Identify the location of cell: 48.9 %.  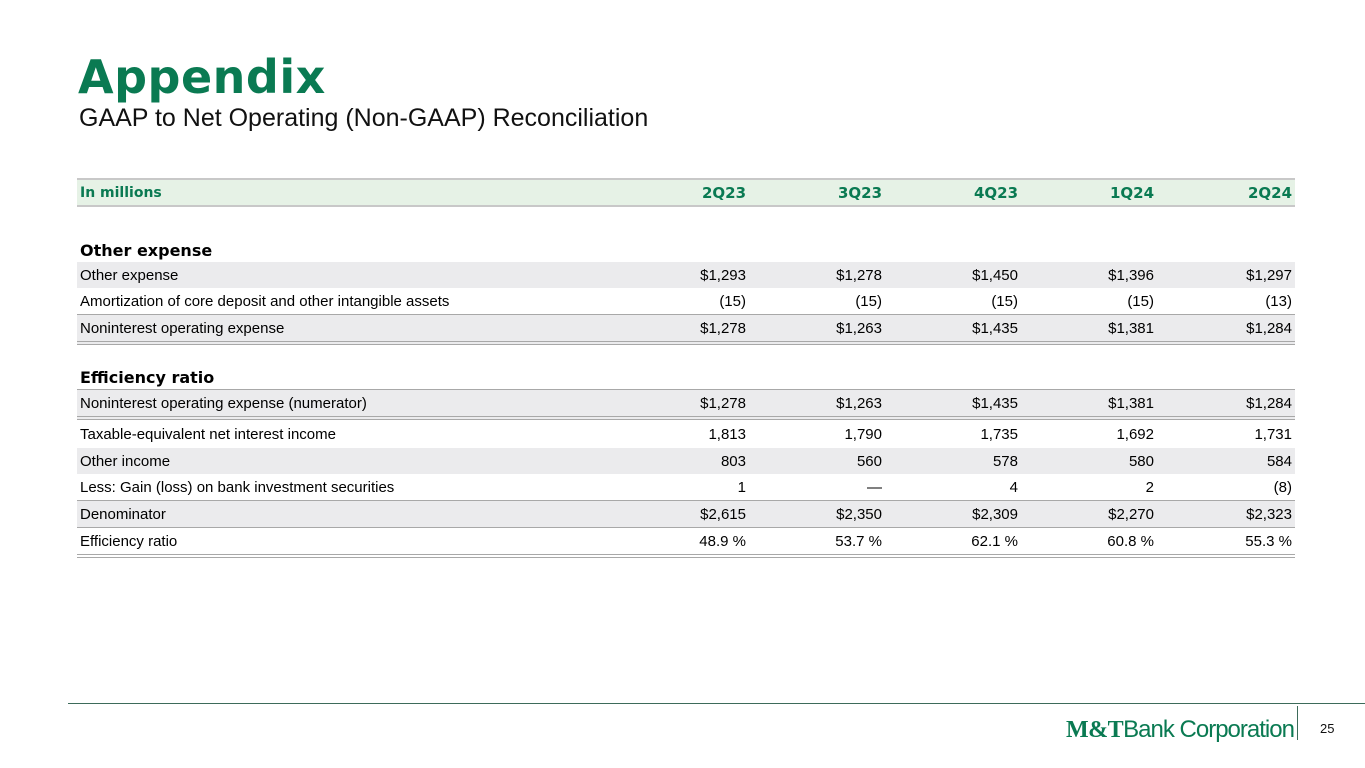
(722, 541).